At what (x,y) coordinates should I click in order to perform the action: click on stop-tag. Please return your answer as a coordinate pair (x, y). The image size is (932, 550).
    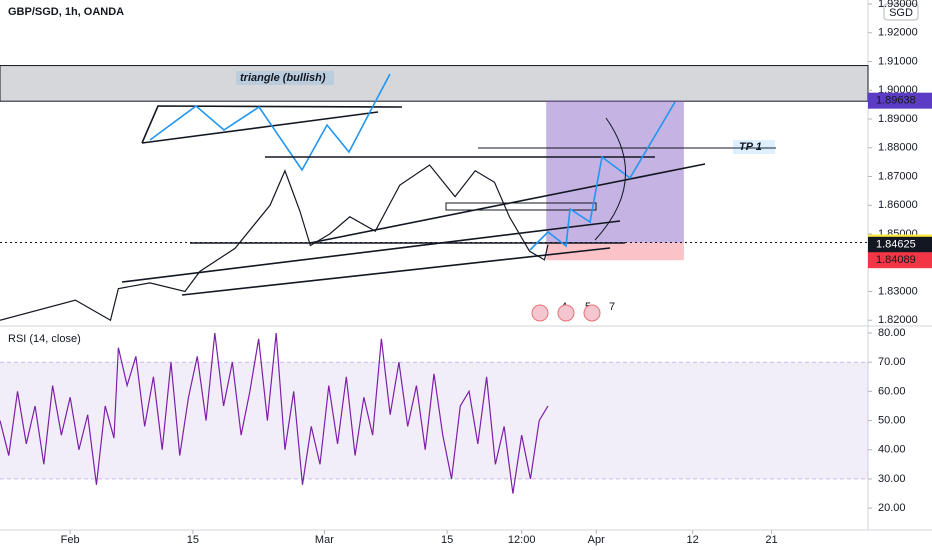
    Looking at the image, I should click on (900, 260).